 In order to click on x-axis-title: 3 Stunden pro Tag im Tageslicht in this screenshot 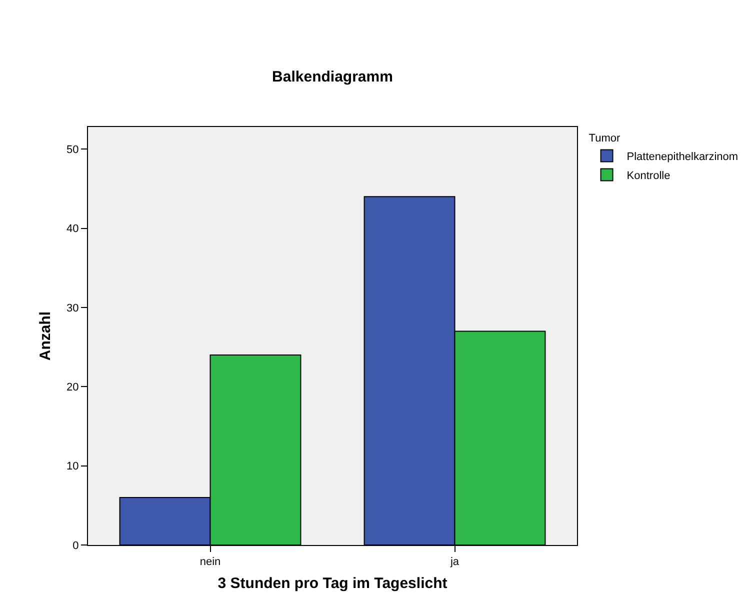, I will do `click(333, 583)`.